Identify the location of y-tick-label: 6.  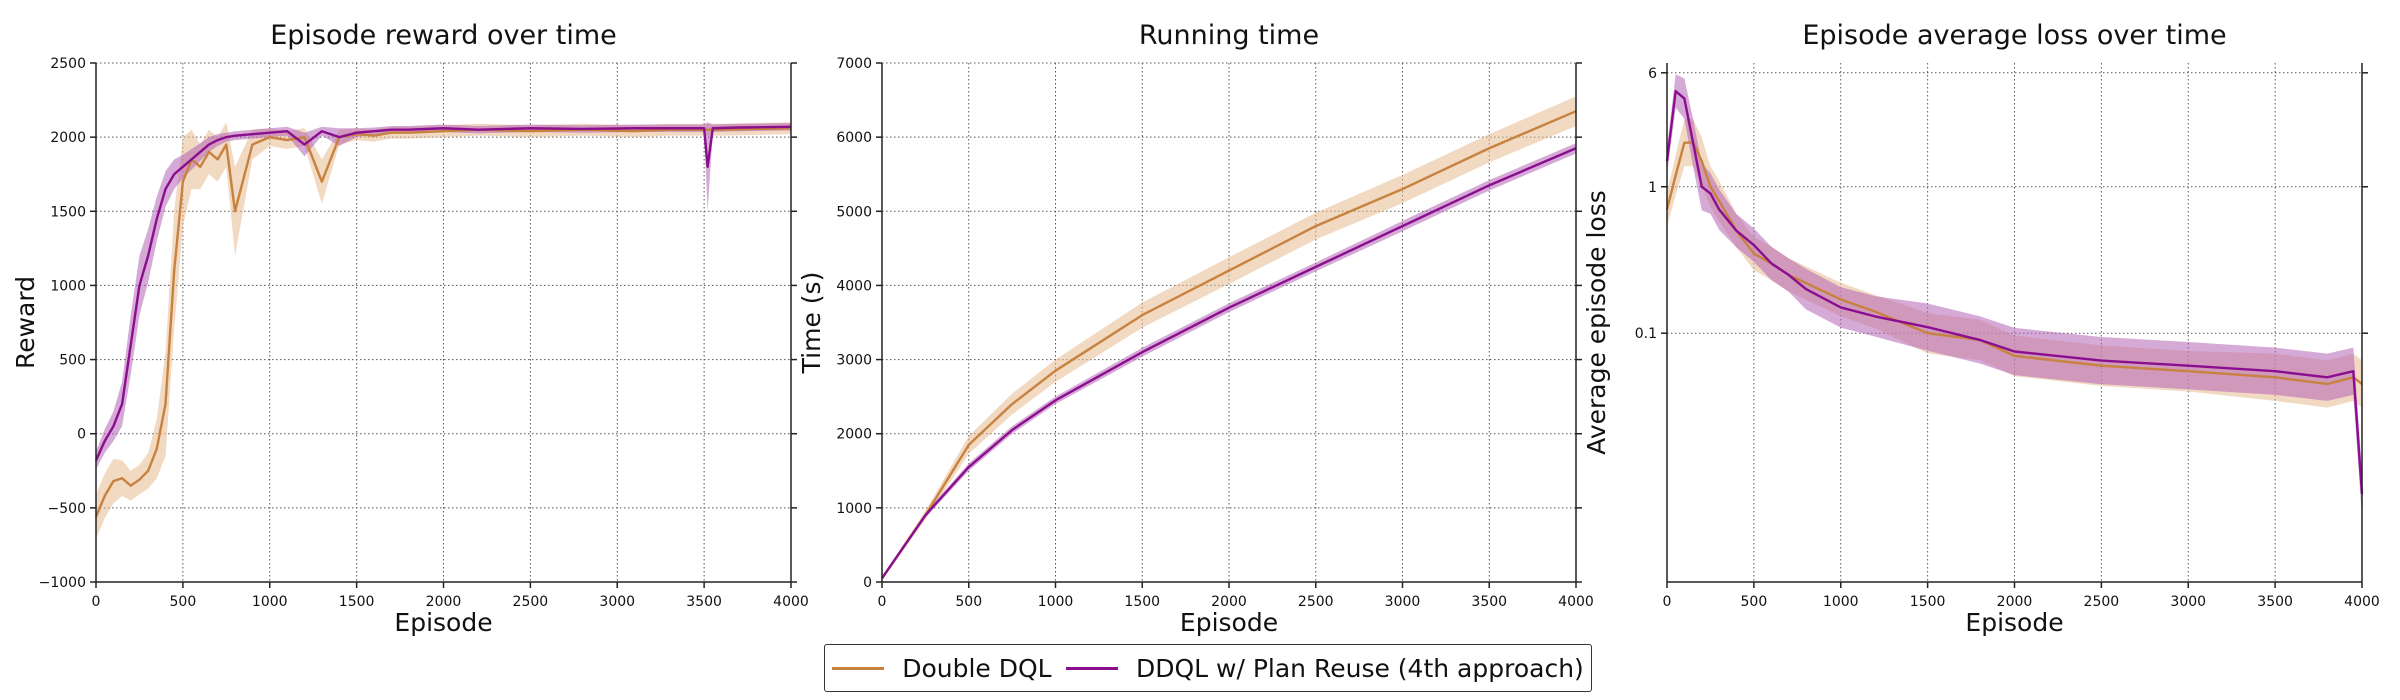
(1652, 74).